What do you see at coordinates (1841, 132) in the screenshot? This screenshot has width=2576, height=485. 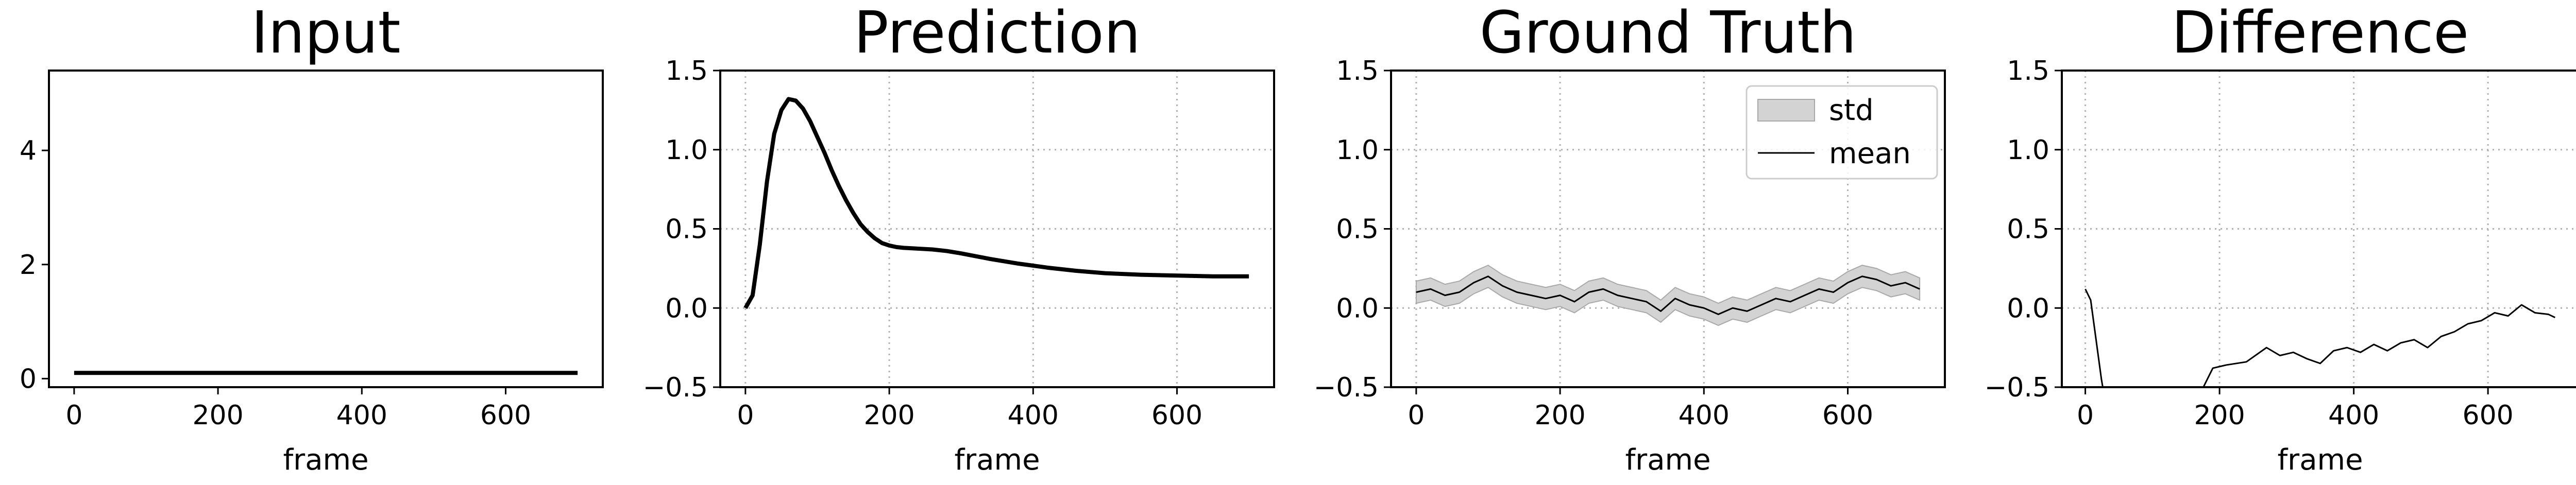 I see `legend: std mean` at bounding box center [1841, 132].